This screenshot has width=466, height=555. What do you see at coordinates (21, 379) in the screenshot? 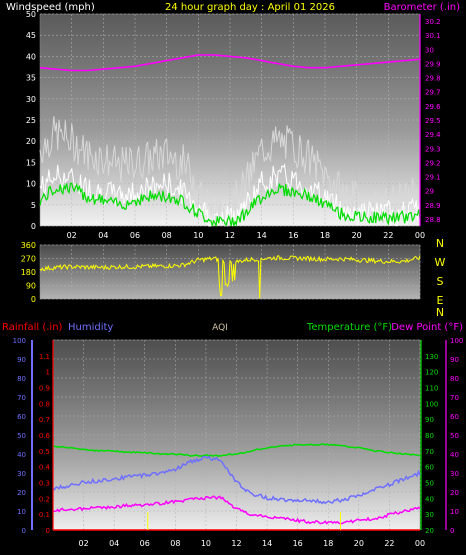
I see `humidity-tick: 80` at bounding box center [21, 379].